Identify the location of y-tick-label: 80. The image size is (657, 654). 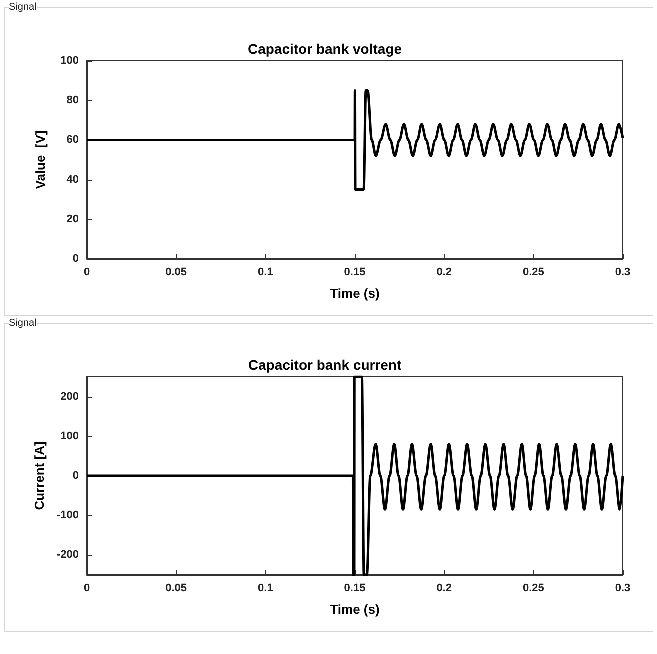
(72, 100).